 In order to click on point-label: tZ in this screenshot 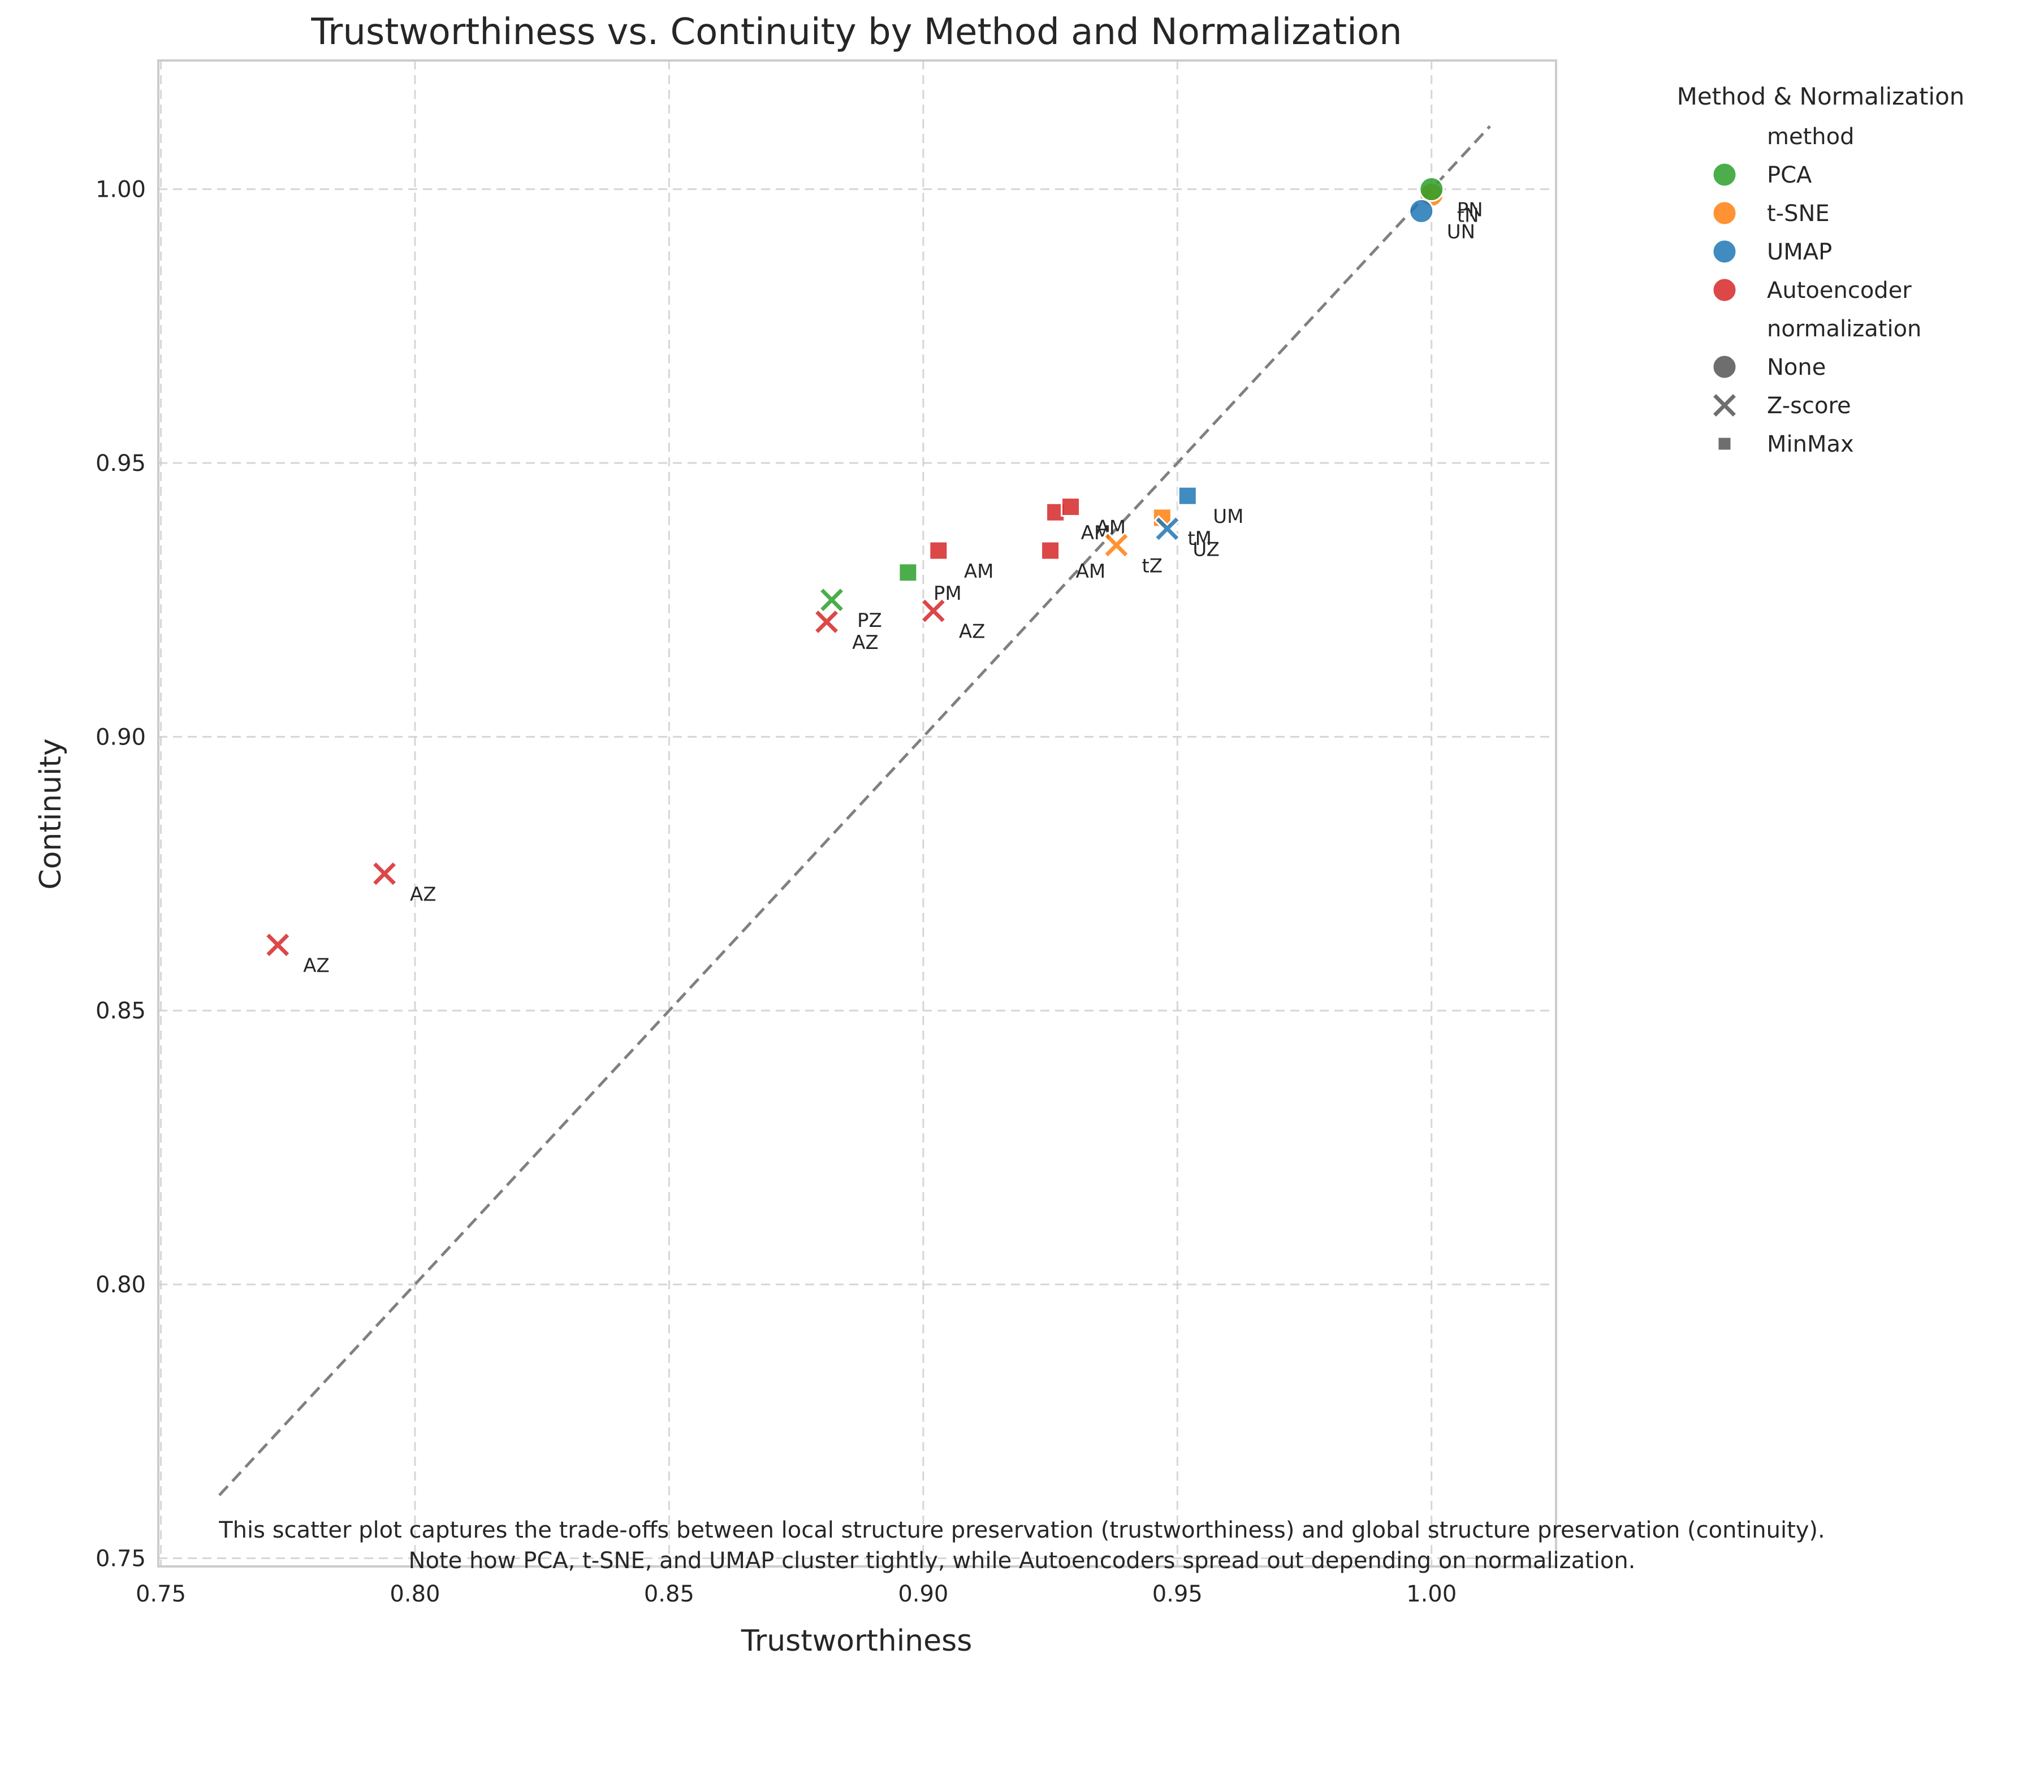, I will do `click(1152, 566)`.